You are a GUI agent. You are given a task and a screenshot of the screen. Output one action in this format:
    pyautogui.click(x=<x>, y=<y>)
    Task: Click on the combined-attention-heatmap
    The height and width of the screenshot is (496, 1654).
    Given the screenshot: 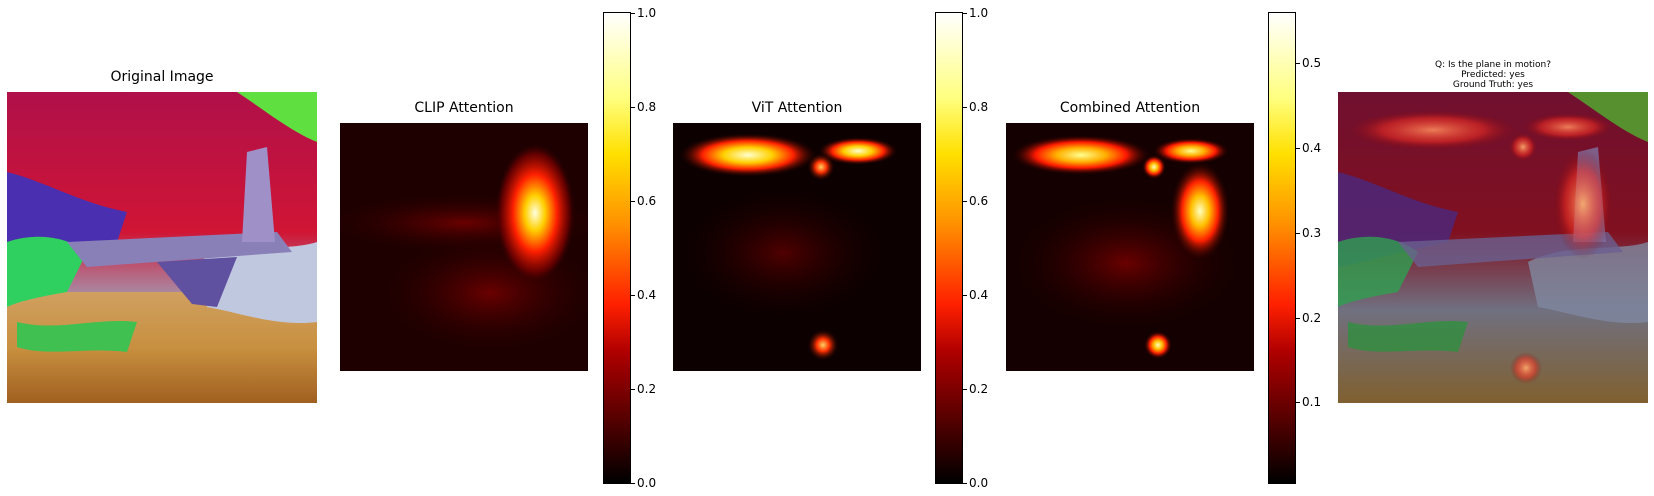 What is the action you would take?
    pyautogui.click(x=1130, y=247)
    